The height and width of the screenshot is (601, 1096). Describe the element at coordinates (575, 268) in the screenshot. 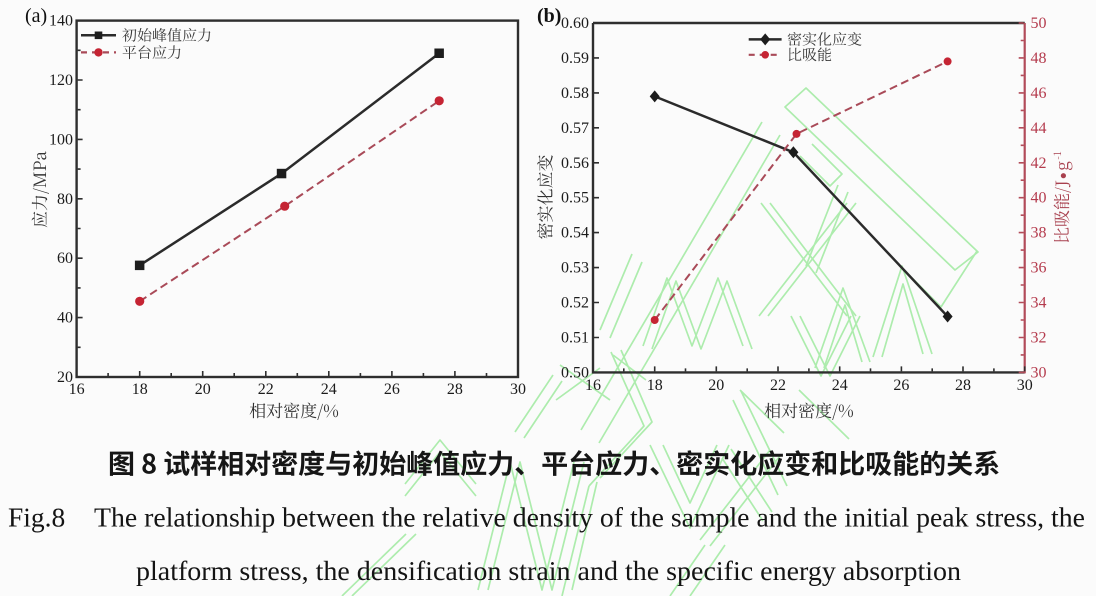

I see `svg-text: 0.53` at that location.